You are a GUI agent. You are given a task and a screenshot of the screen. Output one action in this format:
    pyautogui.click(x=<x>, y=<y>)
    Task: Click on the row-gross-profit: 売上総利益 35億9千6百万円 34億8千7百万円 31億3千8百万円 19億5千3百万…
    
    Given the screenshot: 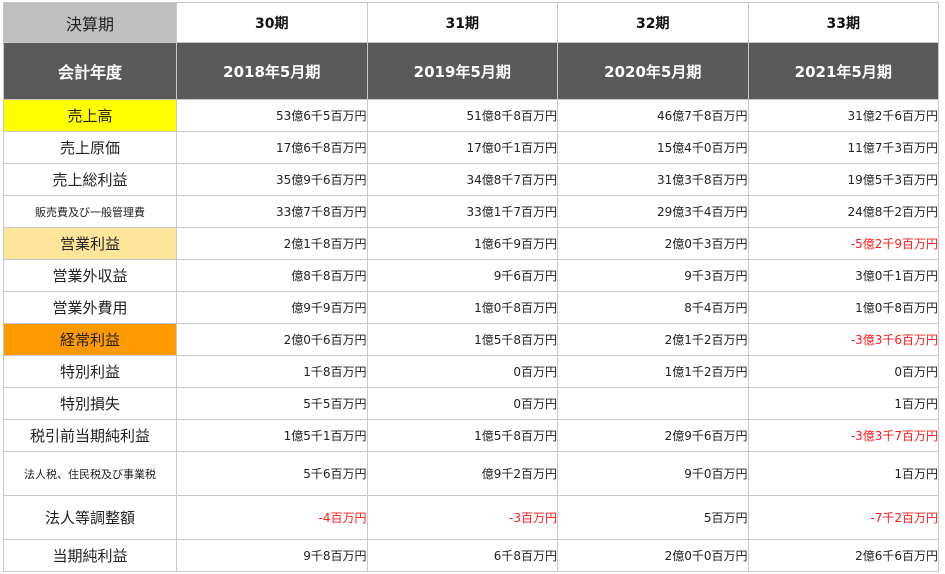 What is the action you would take?
    pyautogui.click(x=471, y=179)
    